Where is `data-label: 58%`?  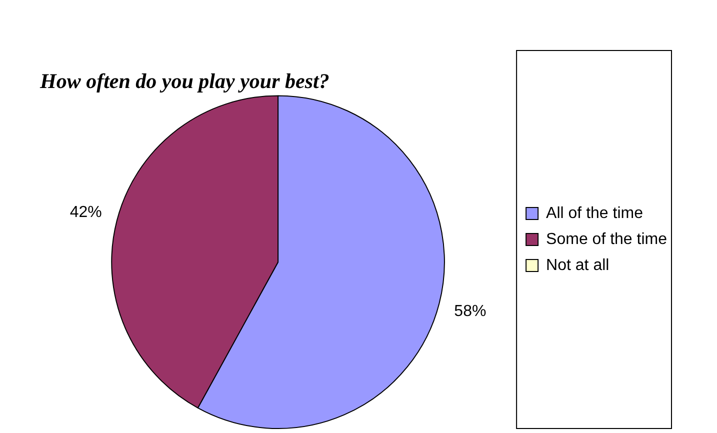 data-label: 58% is located at coordinates (470, 311).